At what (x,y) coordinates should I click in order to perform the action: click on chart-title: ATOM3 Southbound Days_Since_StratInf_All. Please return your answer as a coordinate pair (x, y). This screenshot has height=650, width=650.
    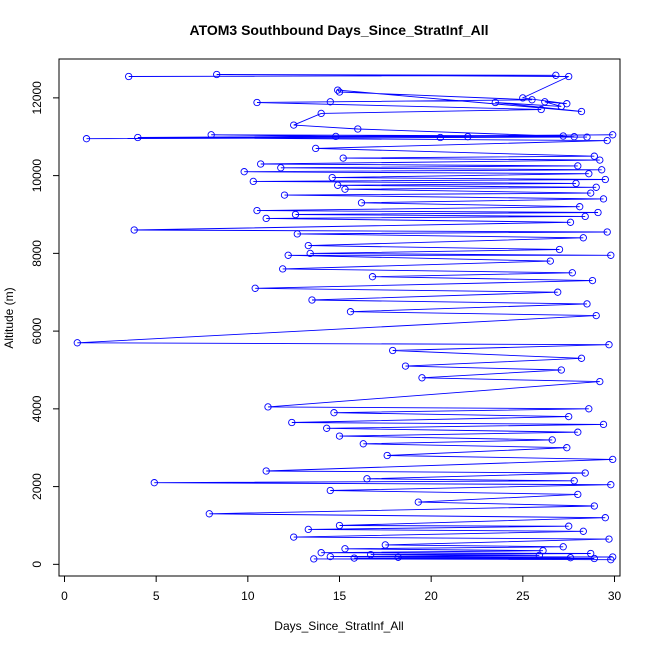
    Looking at the image, I should click on (339, 30).